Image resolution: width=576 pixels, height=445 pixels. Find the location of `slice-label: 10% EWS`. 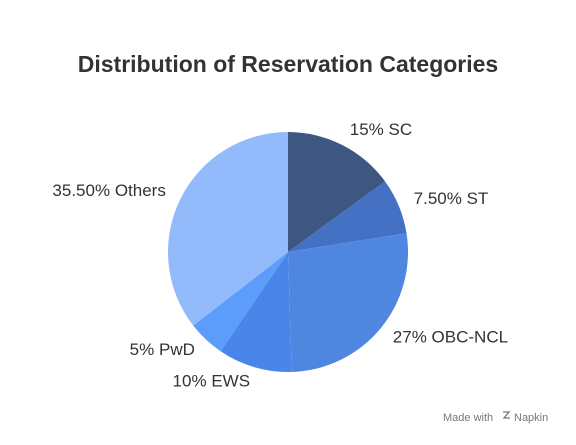

slice-label: 10% EWS is located at coordinates (211, 381).